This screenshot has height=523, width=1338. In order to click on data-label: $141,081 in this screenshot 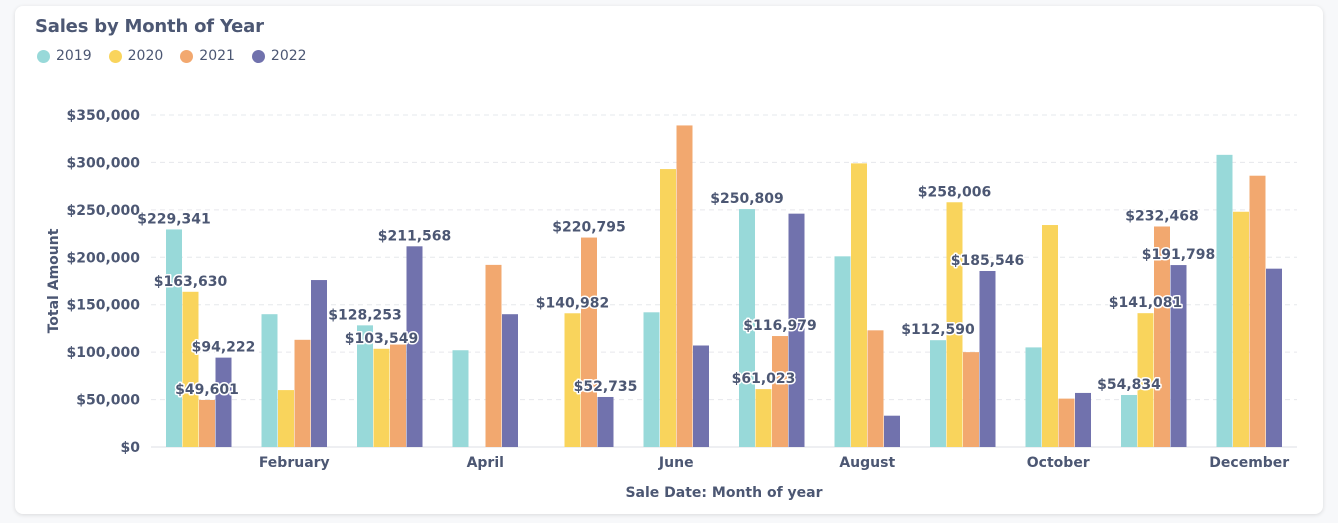, I will do `click(1146, 303)`.